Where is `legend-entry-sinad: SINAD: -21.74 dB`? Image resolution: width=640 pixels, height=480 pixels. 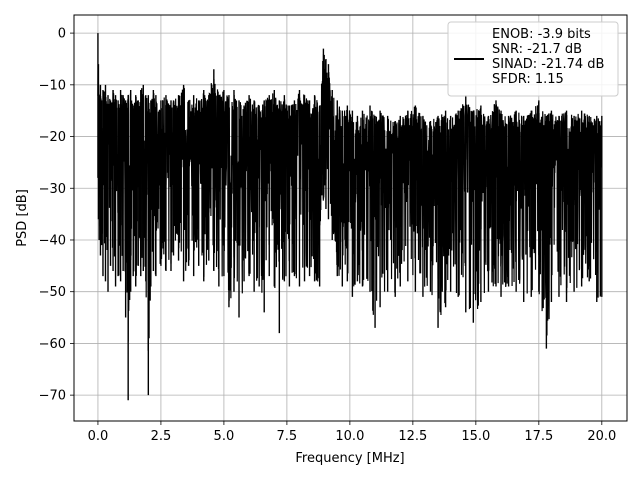
legend-entry-sinad: SINAD: -21.74 dB is located at coordinates (548, 64).